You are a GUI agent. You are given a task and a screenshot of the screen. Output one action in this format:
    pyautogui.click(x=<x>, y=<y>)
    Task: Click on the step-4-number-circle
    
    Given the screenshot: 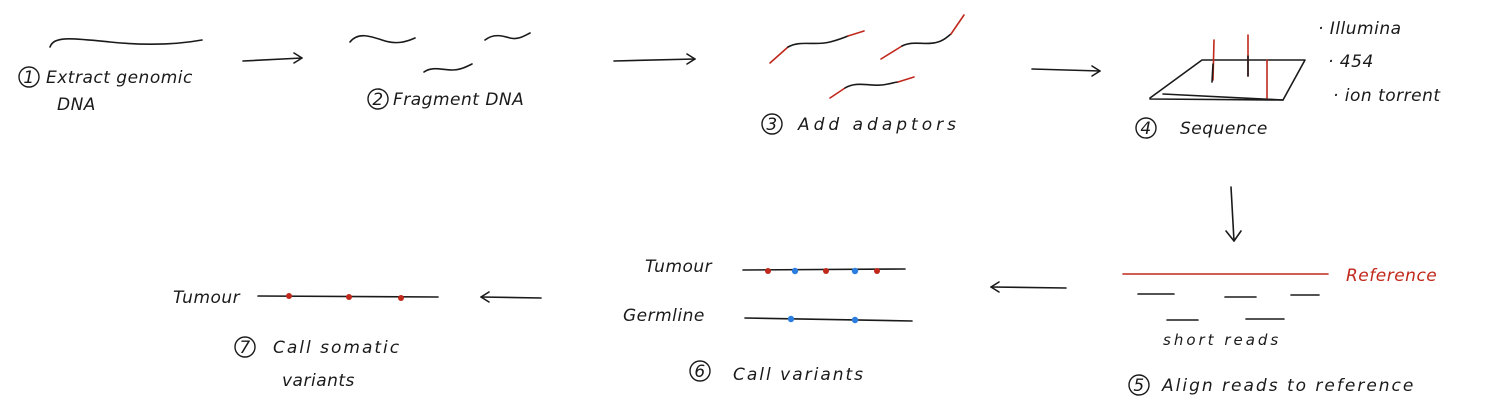 What is the action you would take?
    pyautogui.click(x=1146, y=128)
    